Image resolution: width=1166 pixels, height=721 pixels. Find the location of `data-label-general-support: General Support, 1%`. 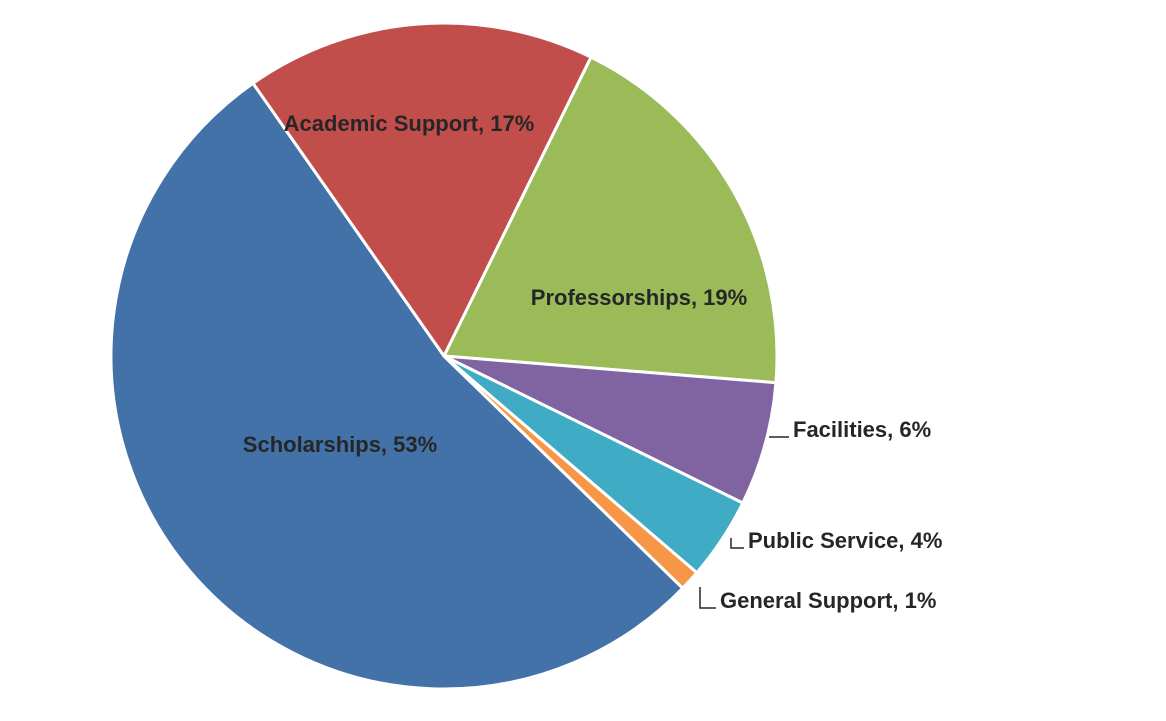

data-label-general-support: General Support, 1% is located at coordinates (828, 600).